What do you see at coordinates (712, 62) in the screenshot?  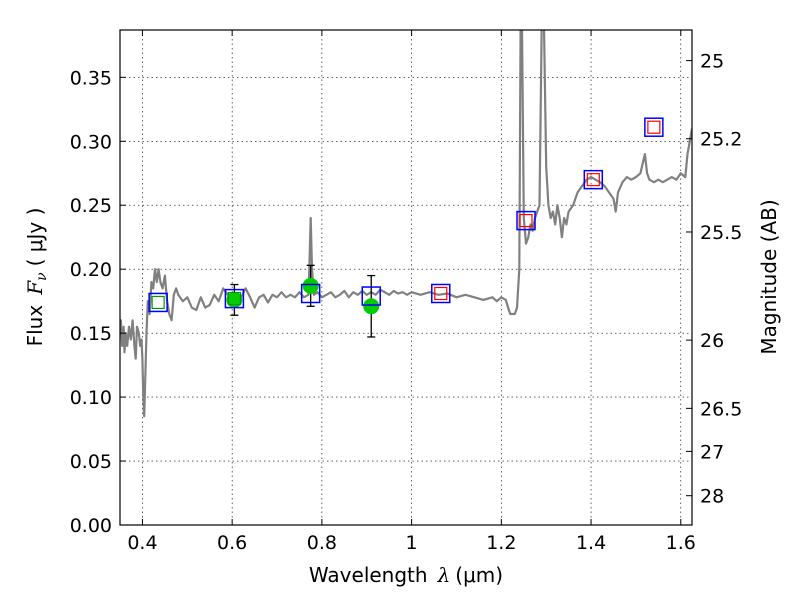 I see `y2-tick-label: 25` at bounding box center [712, 62].